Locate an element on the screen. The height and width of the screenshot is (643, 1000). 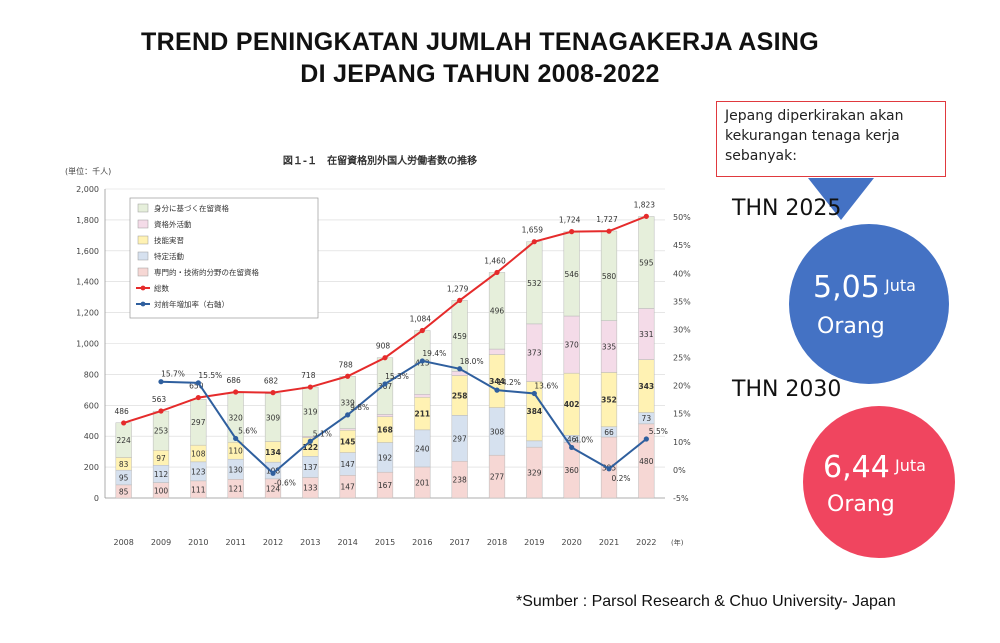
bar-segment-label: 124 is located at coordinates (273, 488).